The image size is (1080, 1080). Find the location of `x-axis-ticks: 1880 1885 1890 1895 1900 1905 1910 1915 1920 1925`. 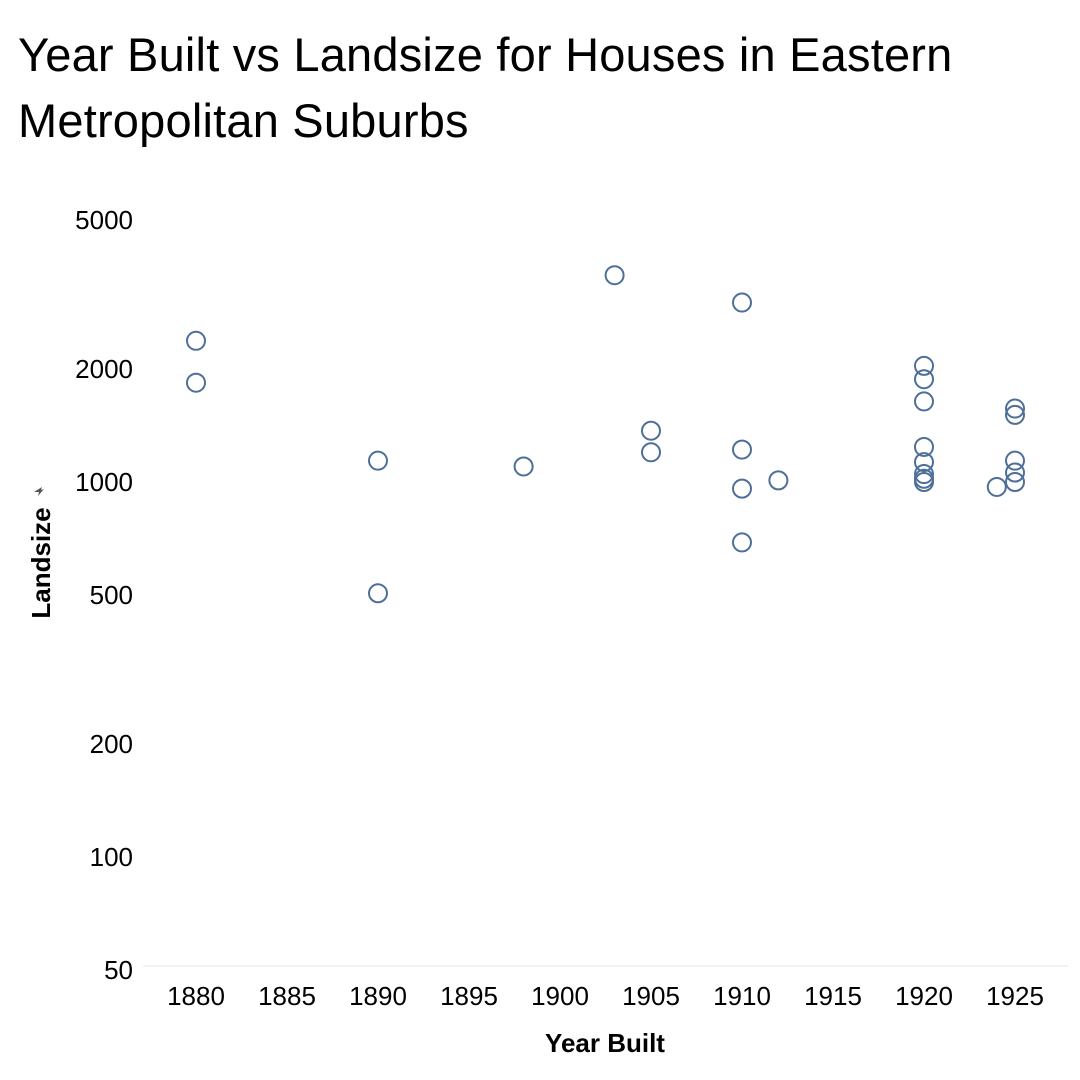

x-axis-ticks: 1880 1885 1890 1895 1900 1905 1910 1915 1920 1925 is located at coordinates (605, 996).